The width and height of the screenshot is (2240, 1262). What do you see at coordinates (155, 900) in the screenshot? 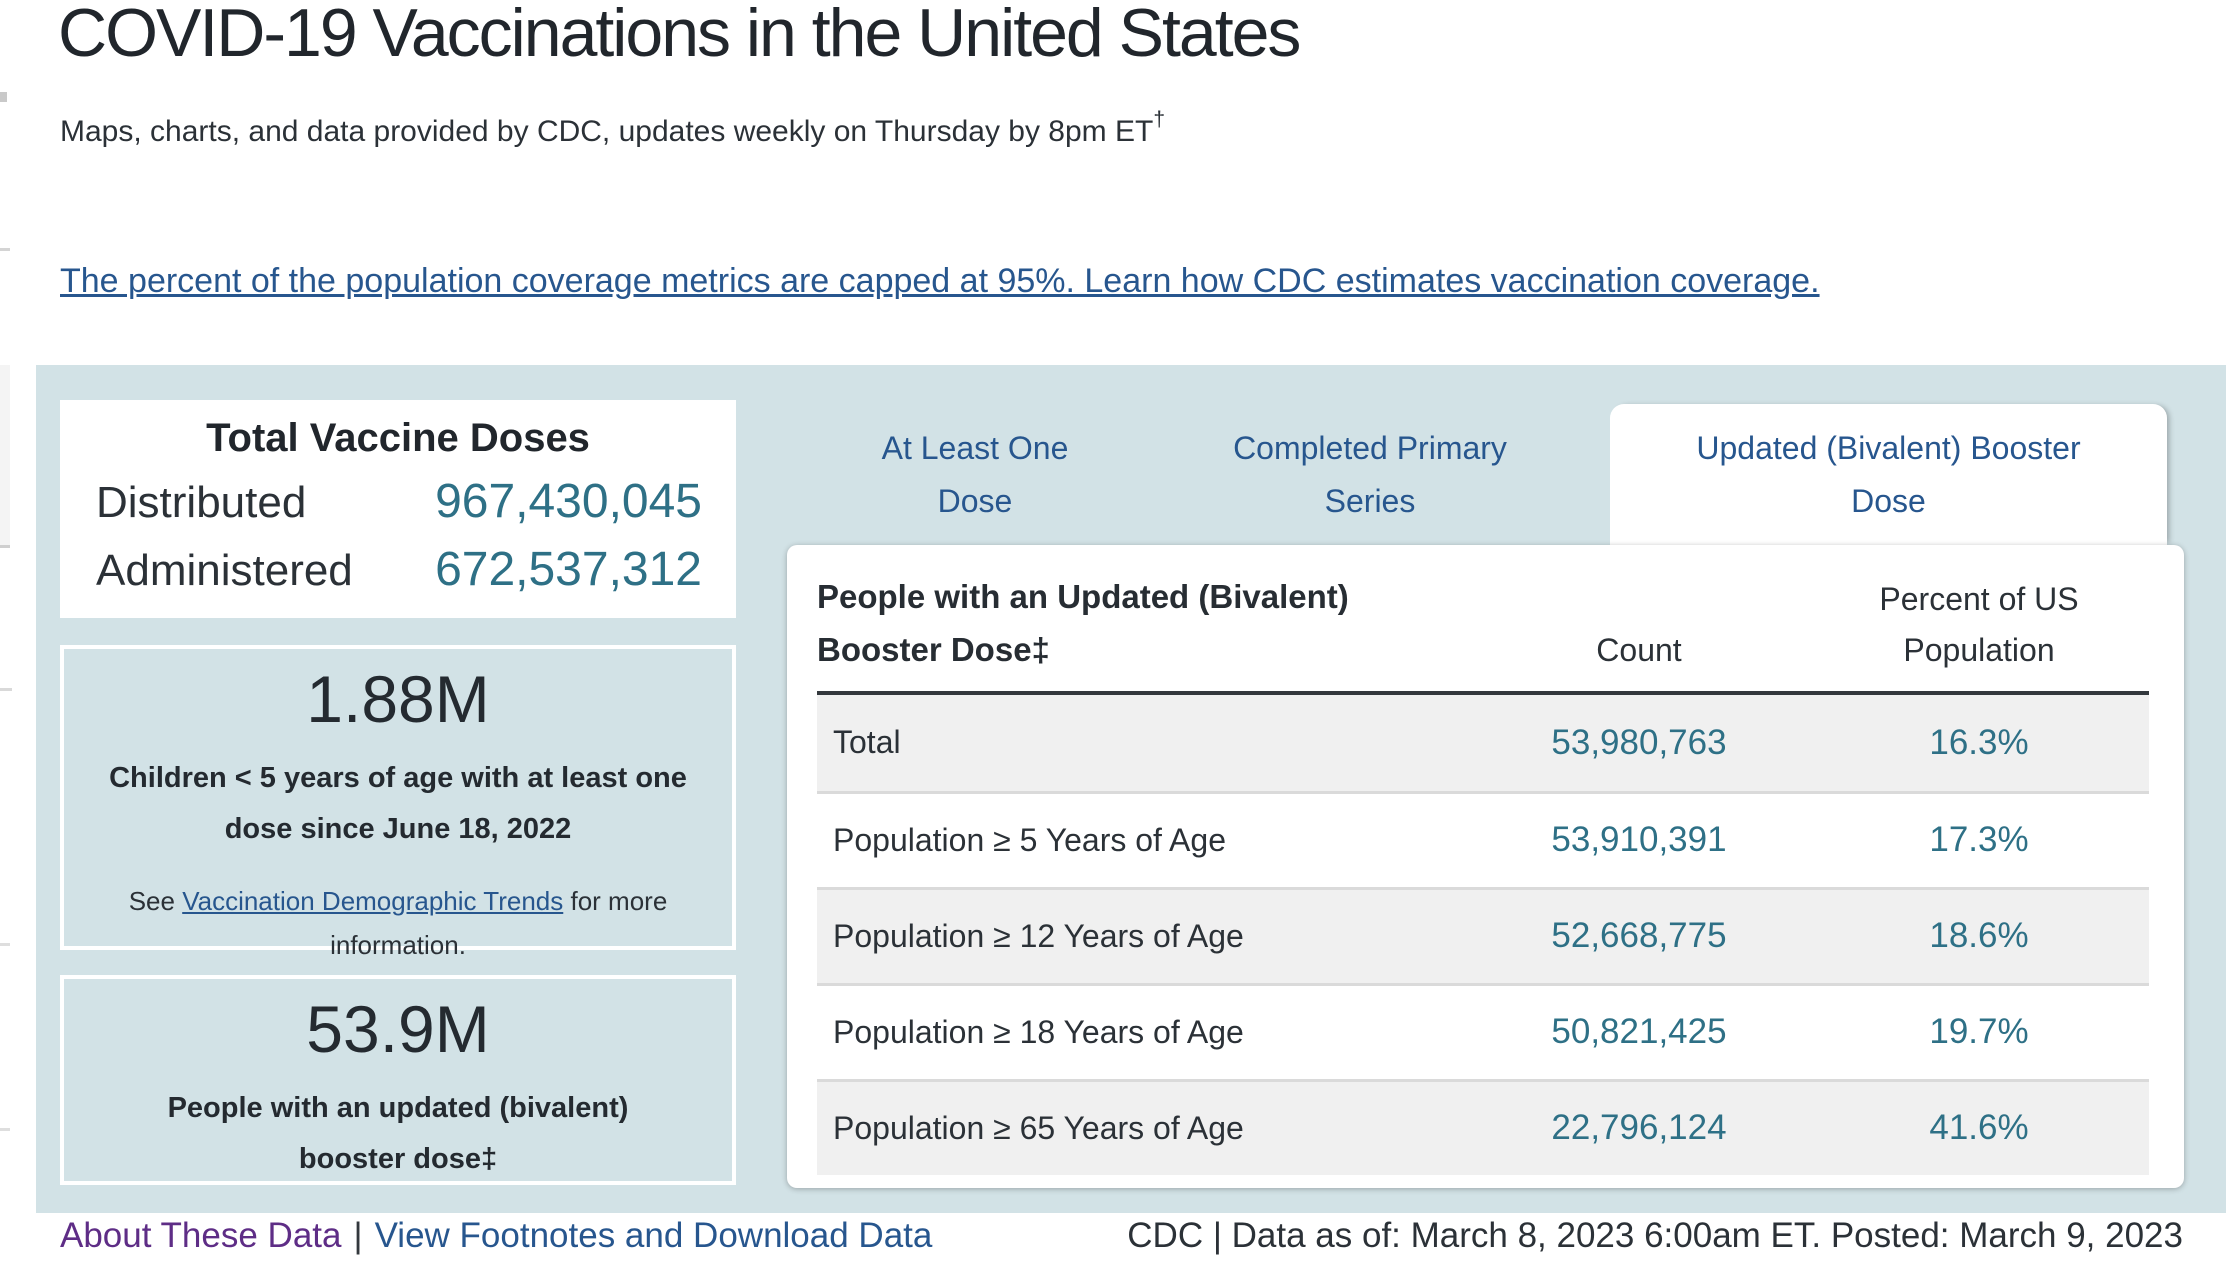
I see `note-prefix: See` at bounding box center [155, 900].